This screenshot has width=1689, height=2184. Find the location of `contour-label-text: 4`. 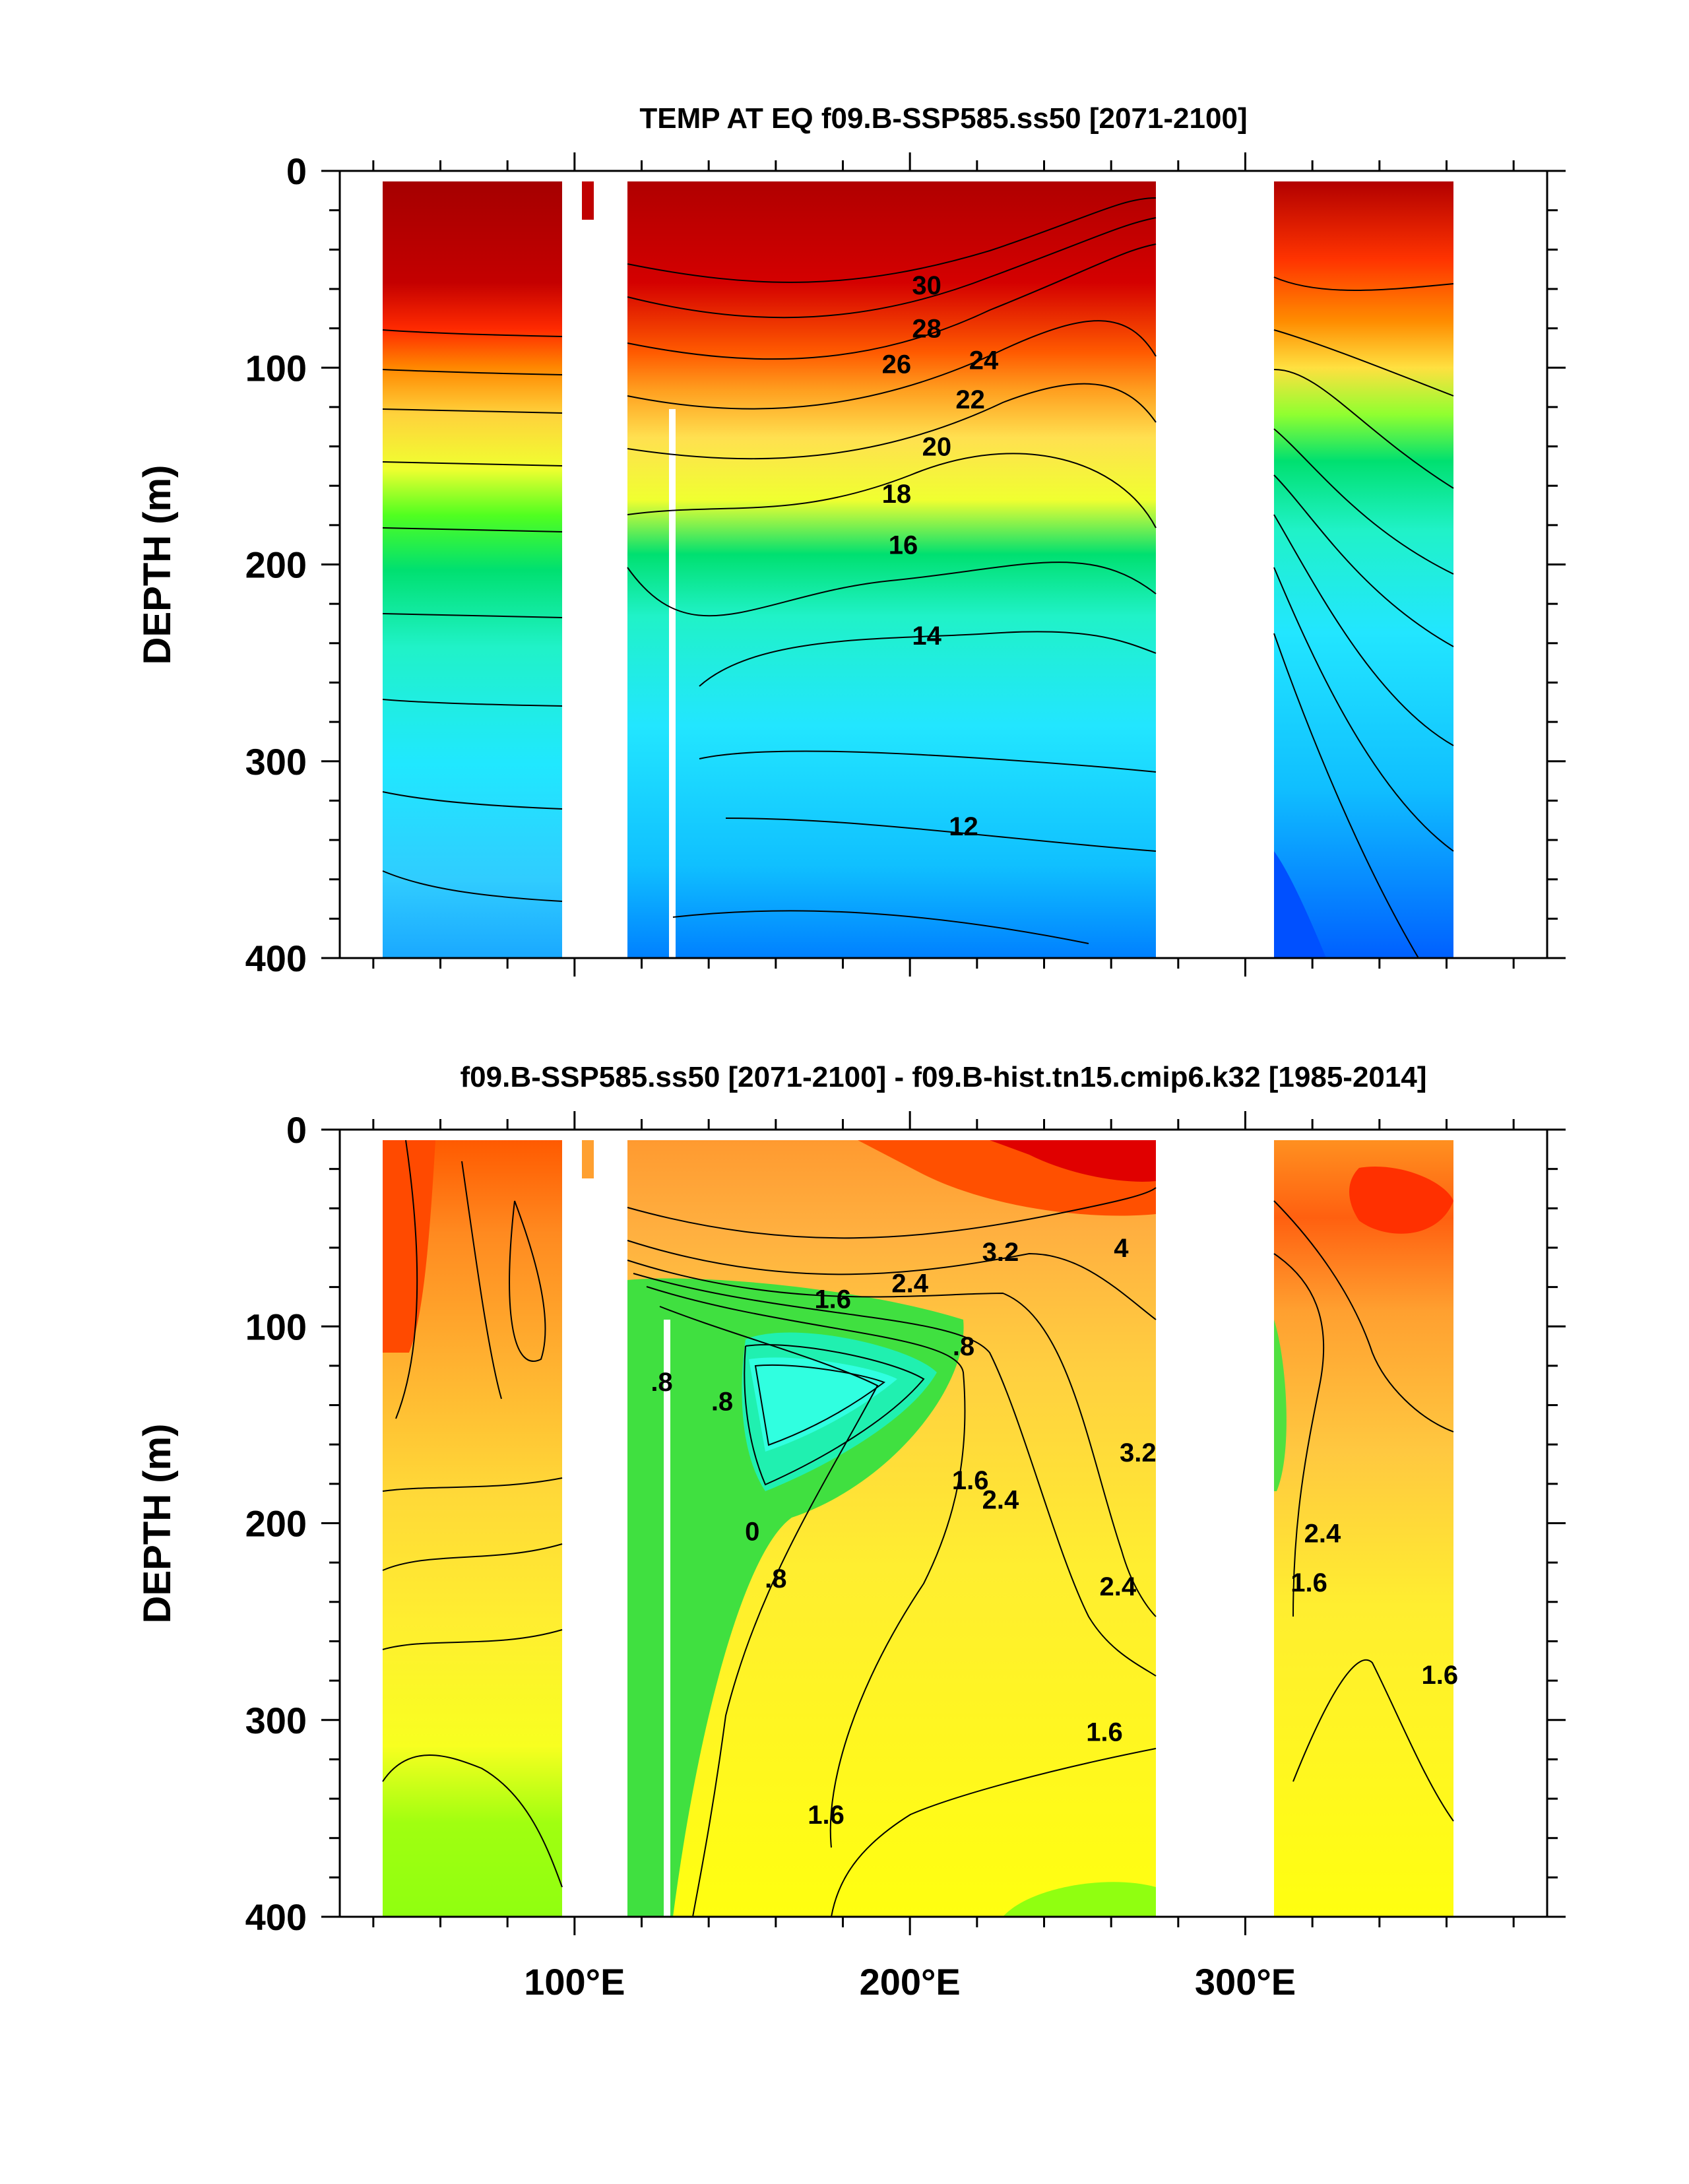

contour-label-text: 4 is located at coordinates (1121, 1248).